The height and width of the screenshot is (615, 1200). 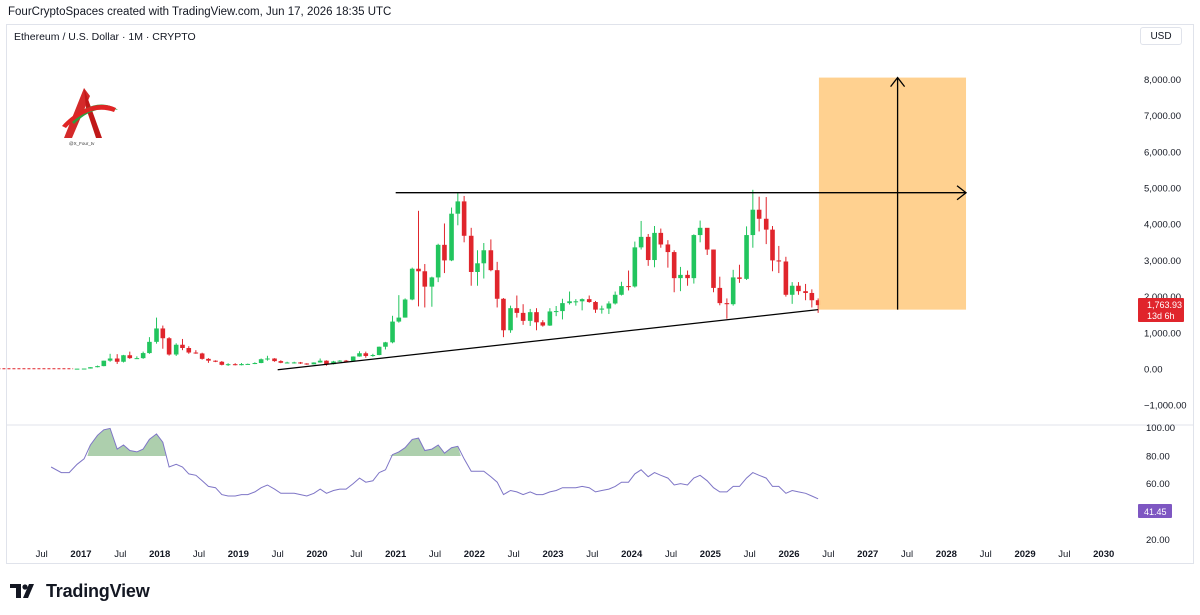 What do you see at coordinates (98, 590) in the screenshot?
I see `tradingview-brand: TradingView` at bounding box center [98, 590].